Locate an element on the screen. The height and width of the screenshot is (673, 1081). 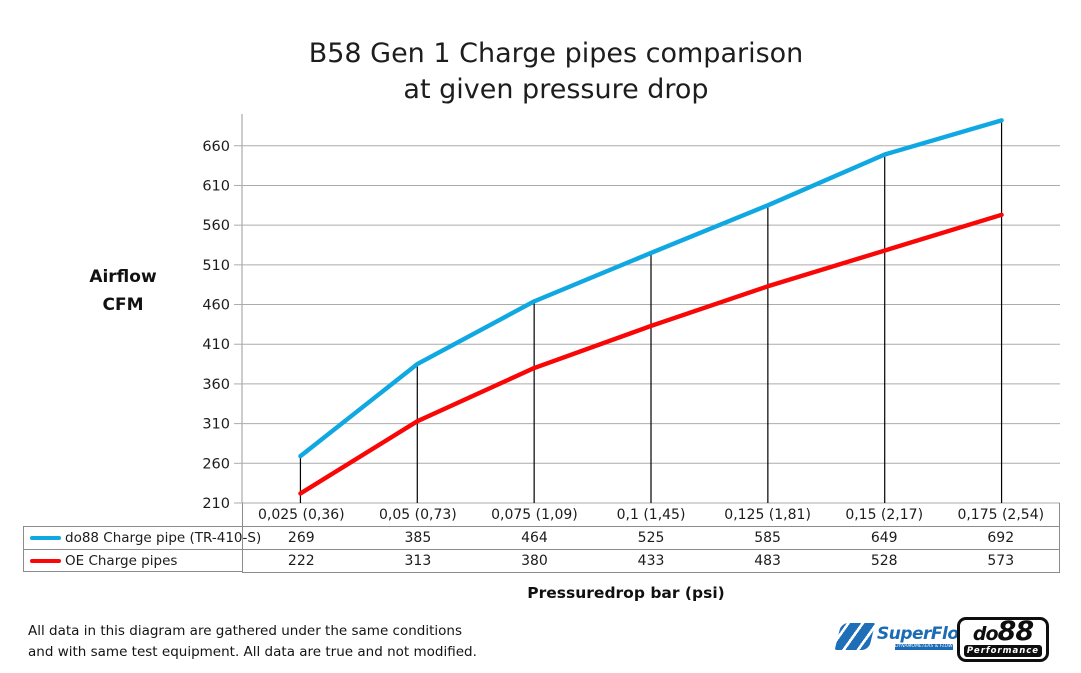
legend-item-oe: OE Charge pipes is located at coordinates (133, 560).